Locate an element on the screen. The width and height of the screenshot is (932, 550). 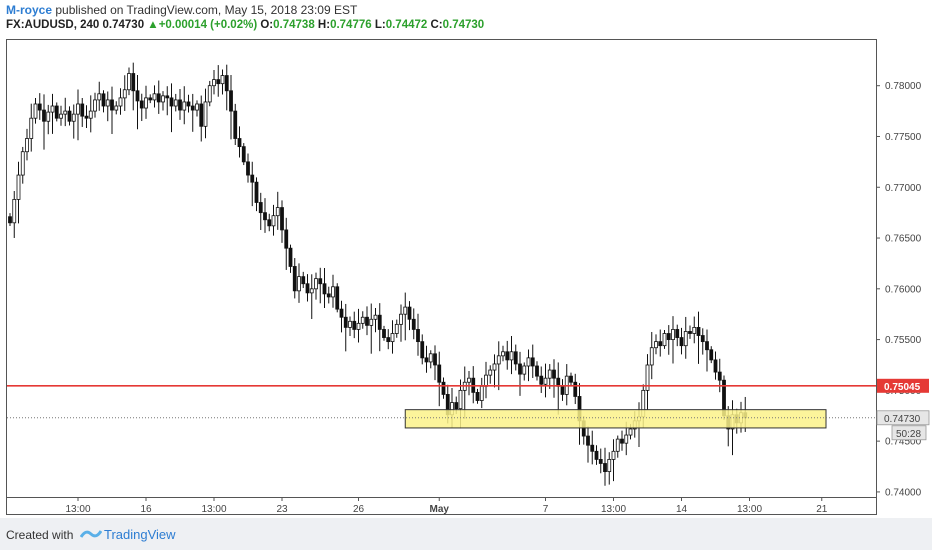
y-tick-label: 0.78000 is located at coordinates (903, 86).